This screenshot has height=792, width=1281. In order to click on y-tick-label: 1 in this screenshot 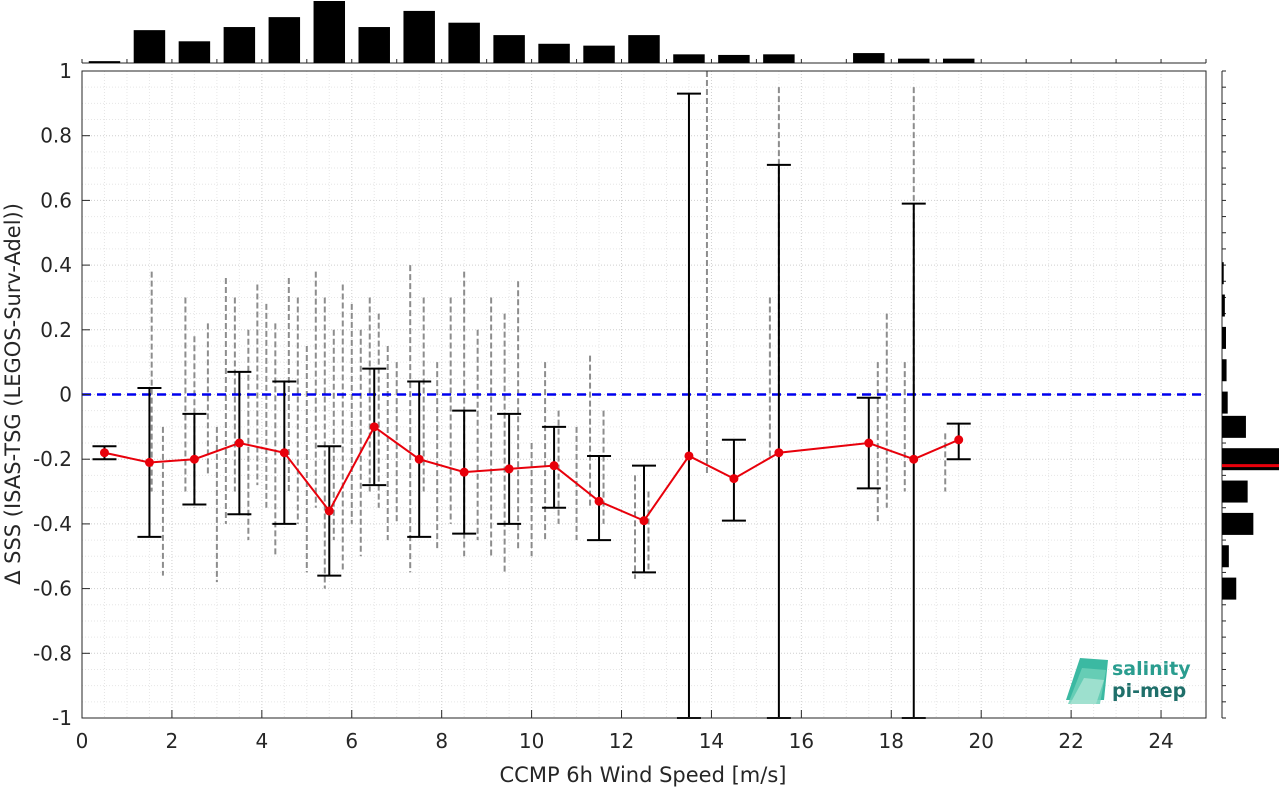, I will do `click(65, 71)`.